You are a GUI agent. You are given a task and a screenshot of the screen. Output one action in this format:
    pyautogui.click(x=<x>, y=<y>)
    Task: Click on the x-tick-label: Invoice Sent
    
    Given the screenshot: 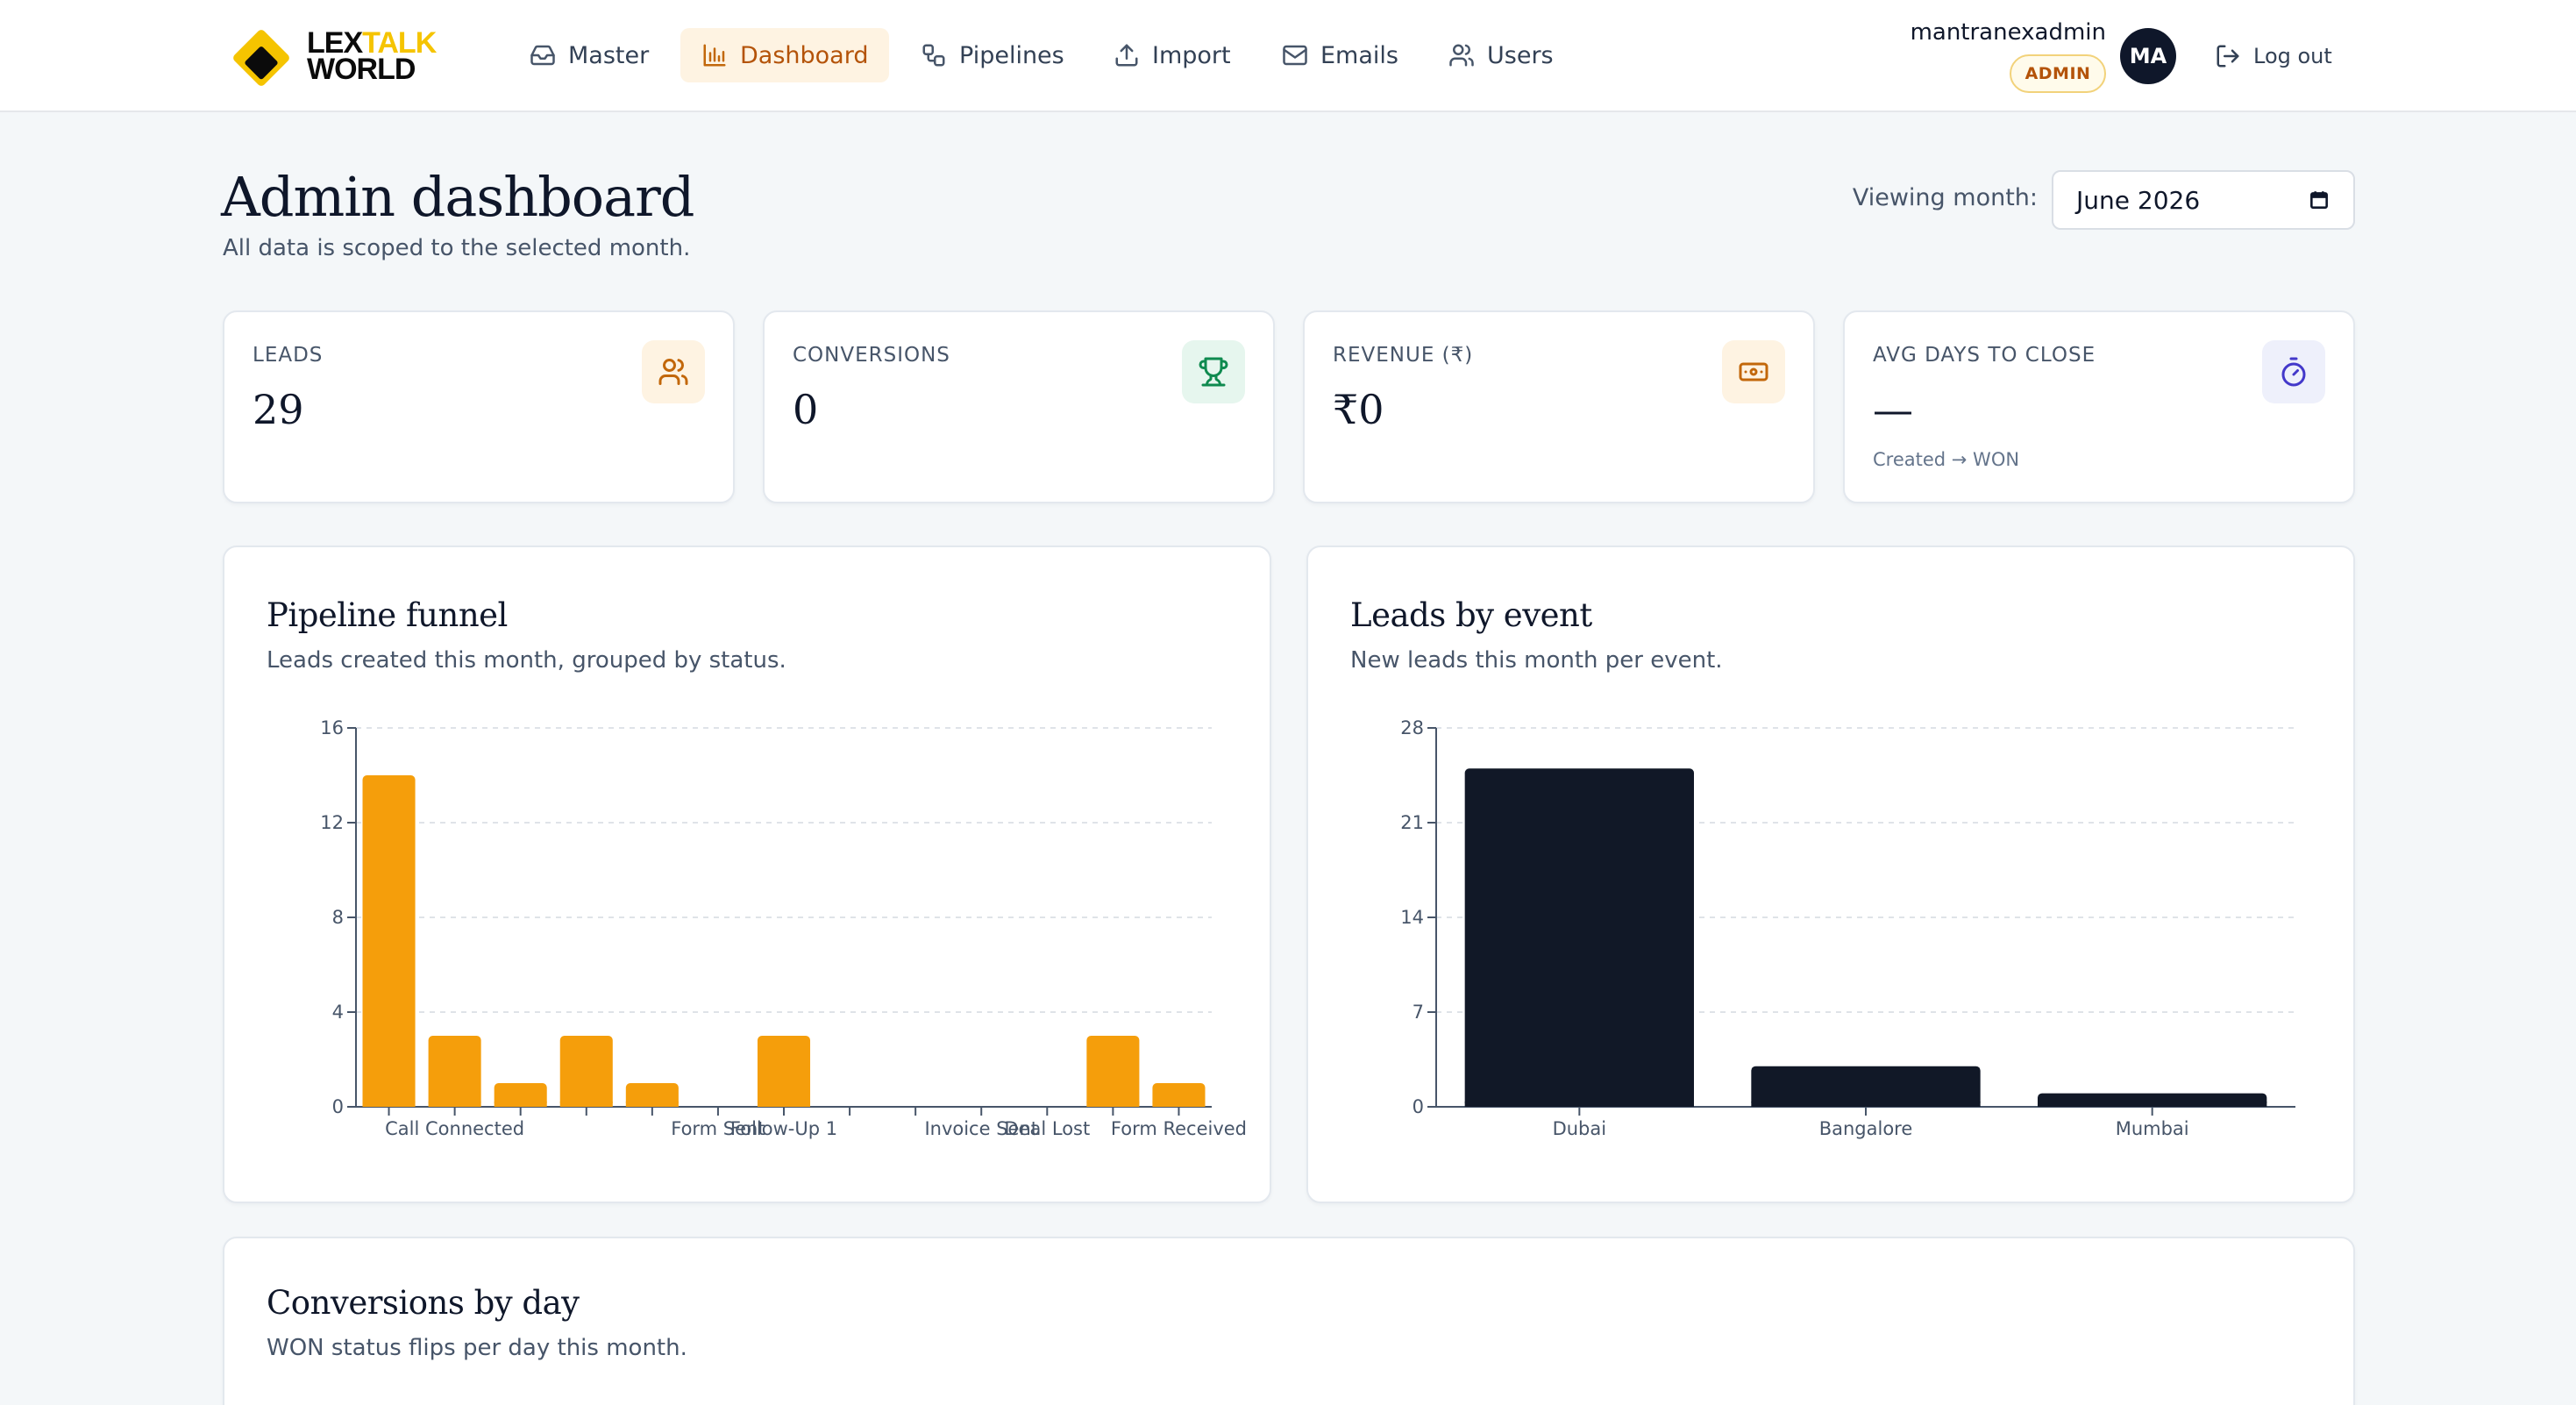 What is the action you would take?
    pyautogui.click(x=981, y=1128)
    